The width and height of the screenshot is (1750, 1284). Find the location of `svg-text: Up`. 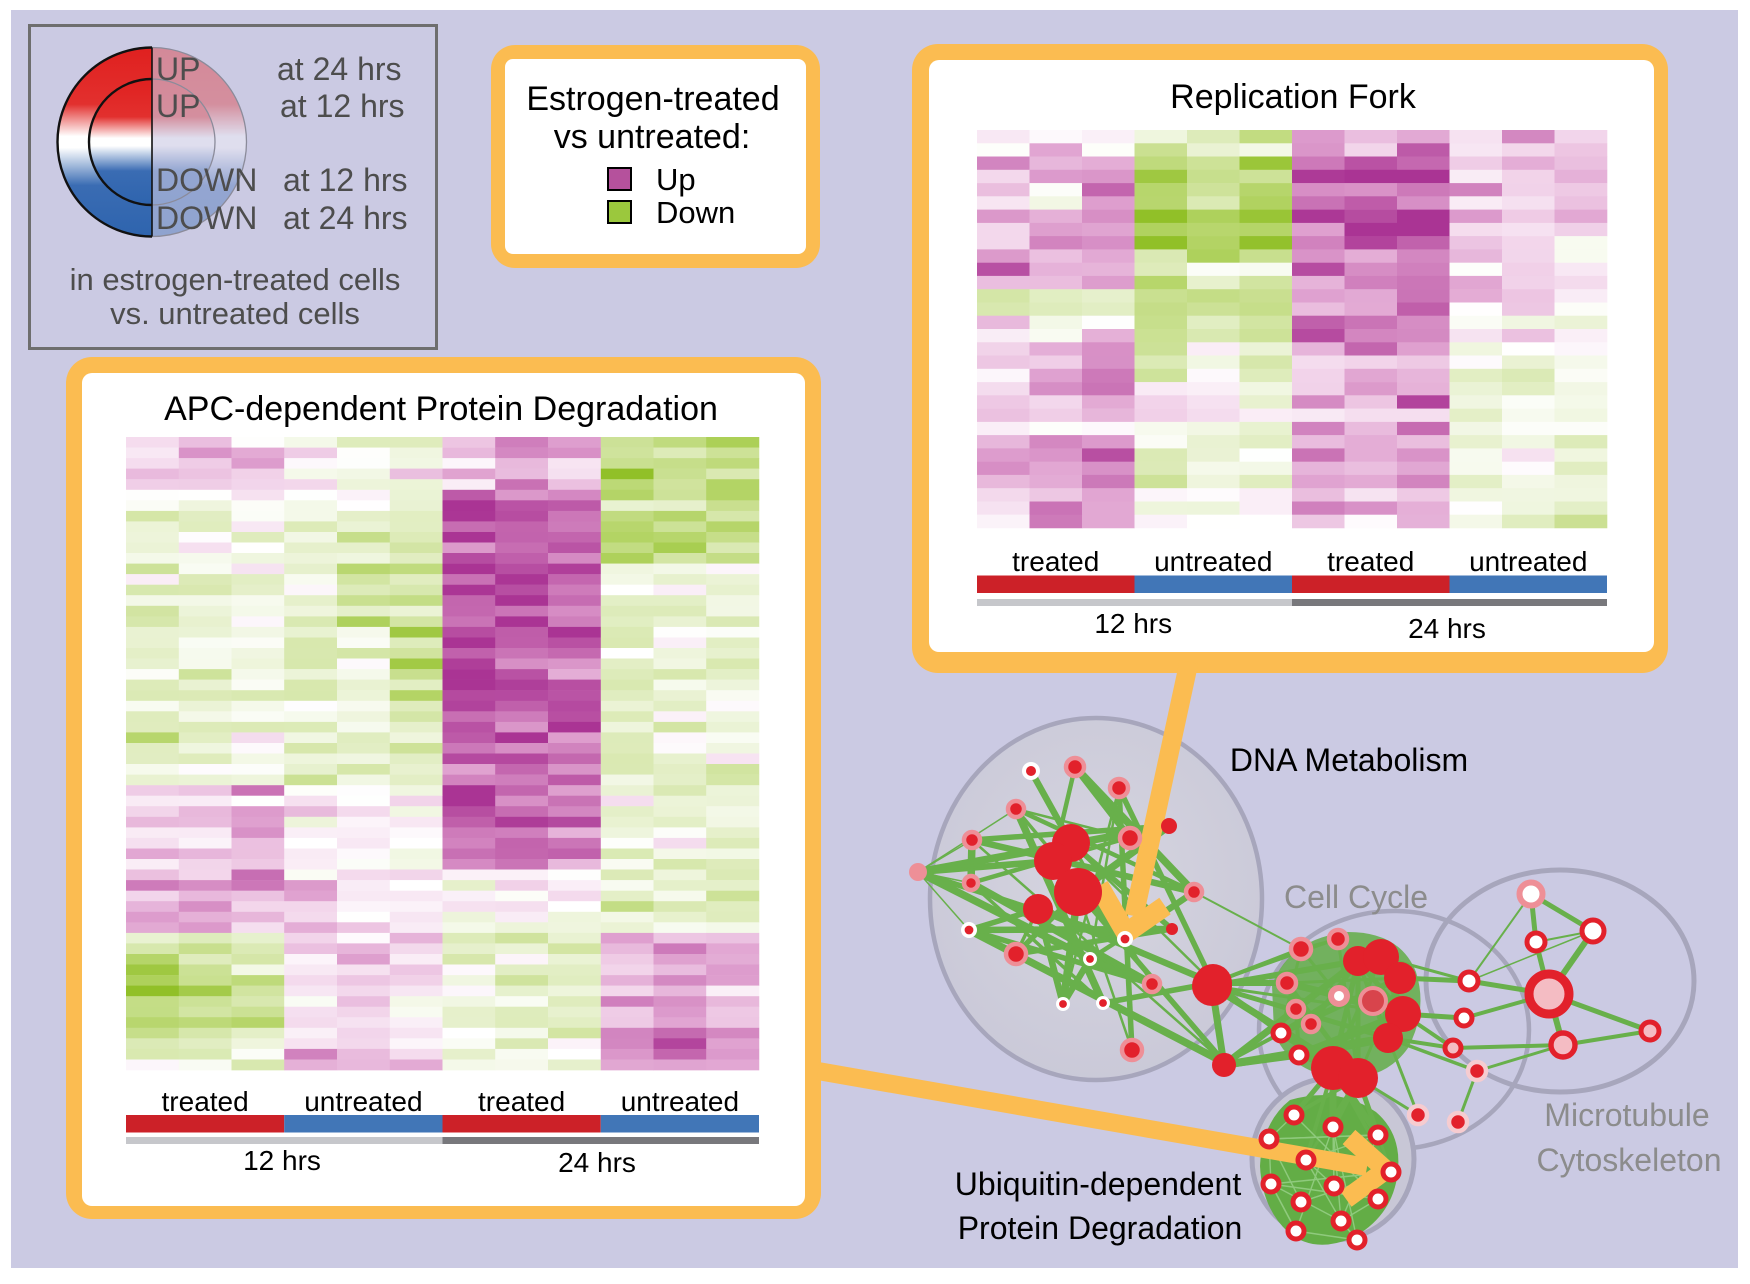

svg-text: Up is located at coordinates (676, 179).